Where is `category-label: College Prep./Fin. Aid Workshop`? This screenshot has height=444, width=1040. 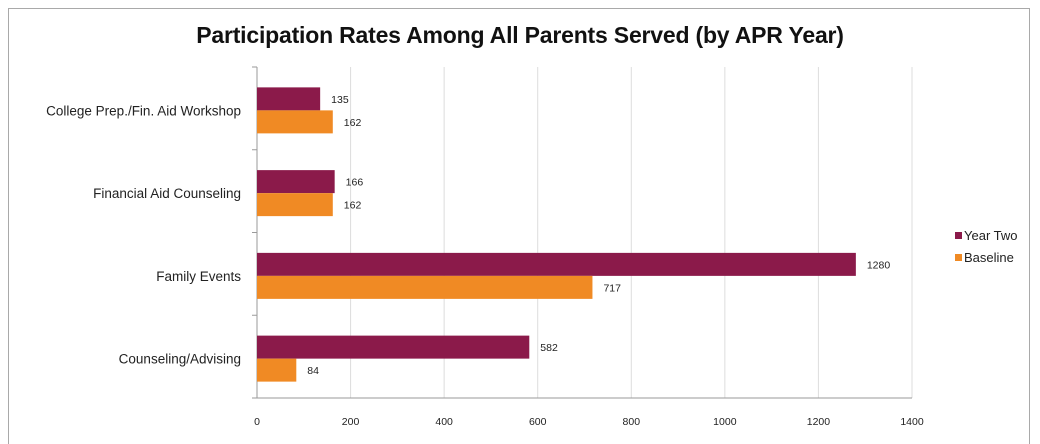 category-label: College Prep./Fin. Aid Workshop is located at coordinates (143, 110).